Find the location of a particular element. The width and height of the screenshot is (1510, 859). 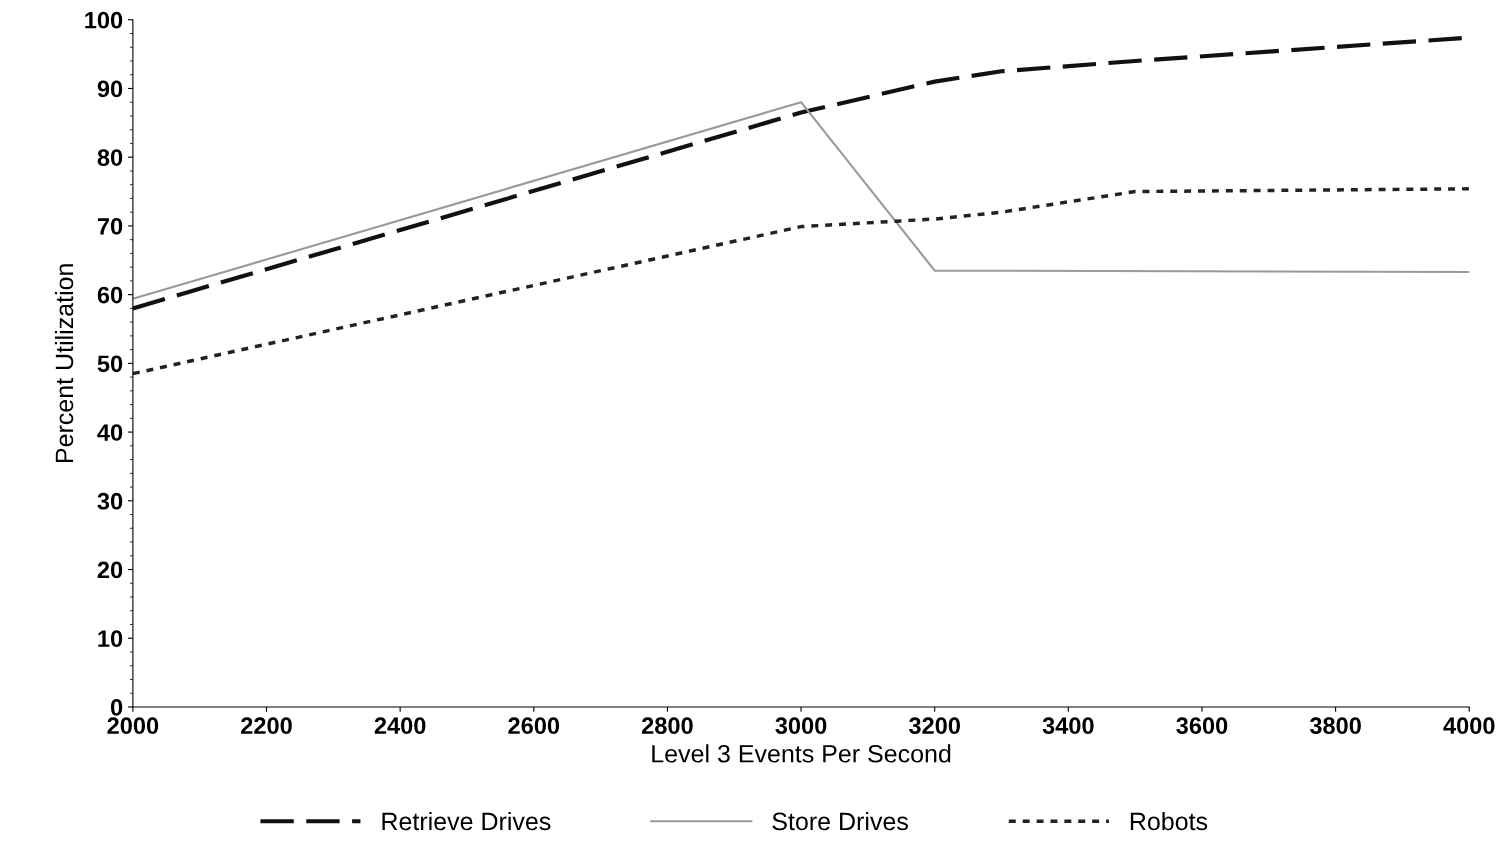

x-tick-label: 2200 is located at coordinates (266, 726).